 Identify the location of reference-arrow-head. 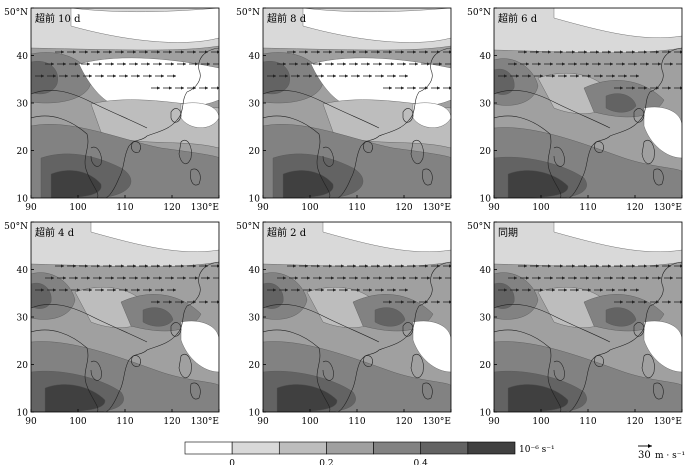
(650, 446).